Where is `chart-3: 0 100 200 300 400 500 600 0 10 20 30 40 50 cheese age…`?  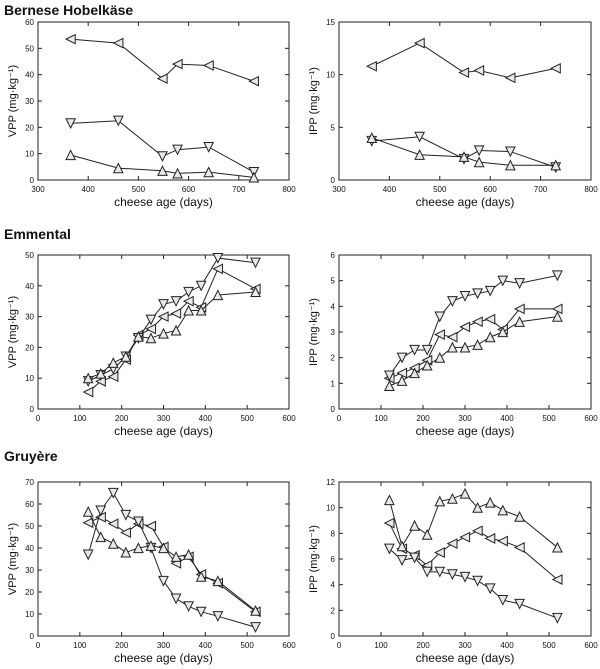
chart-3: 0 100 200 300 400 500 600 0 10 20 30 40 50 cheese age… is located at coordinates (151, 344).